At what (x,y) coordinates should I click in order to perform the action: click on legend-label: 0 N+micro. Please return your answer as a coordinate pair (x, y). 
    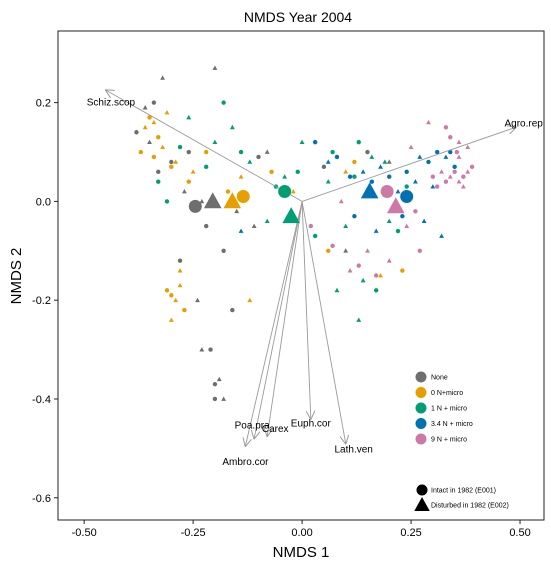
    Looking at the image, I should click on (447, 393).